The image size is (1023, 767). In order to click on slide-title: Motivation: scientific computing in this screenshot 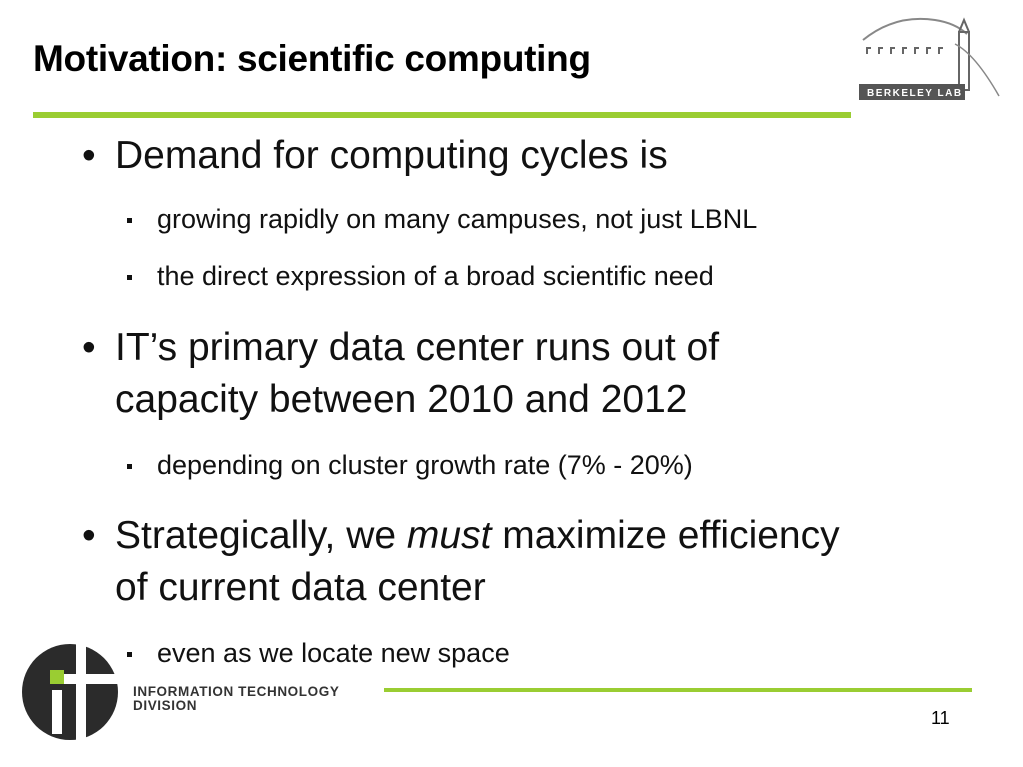, I will do `click(312, 58)`.